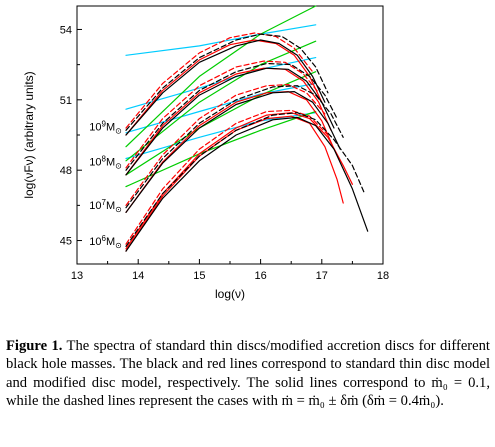  What do you see at coordinates (138, 276) in the screenshot?
I see `x-tick-label: 14` at bounding box center [138, 276].